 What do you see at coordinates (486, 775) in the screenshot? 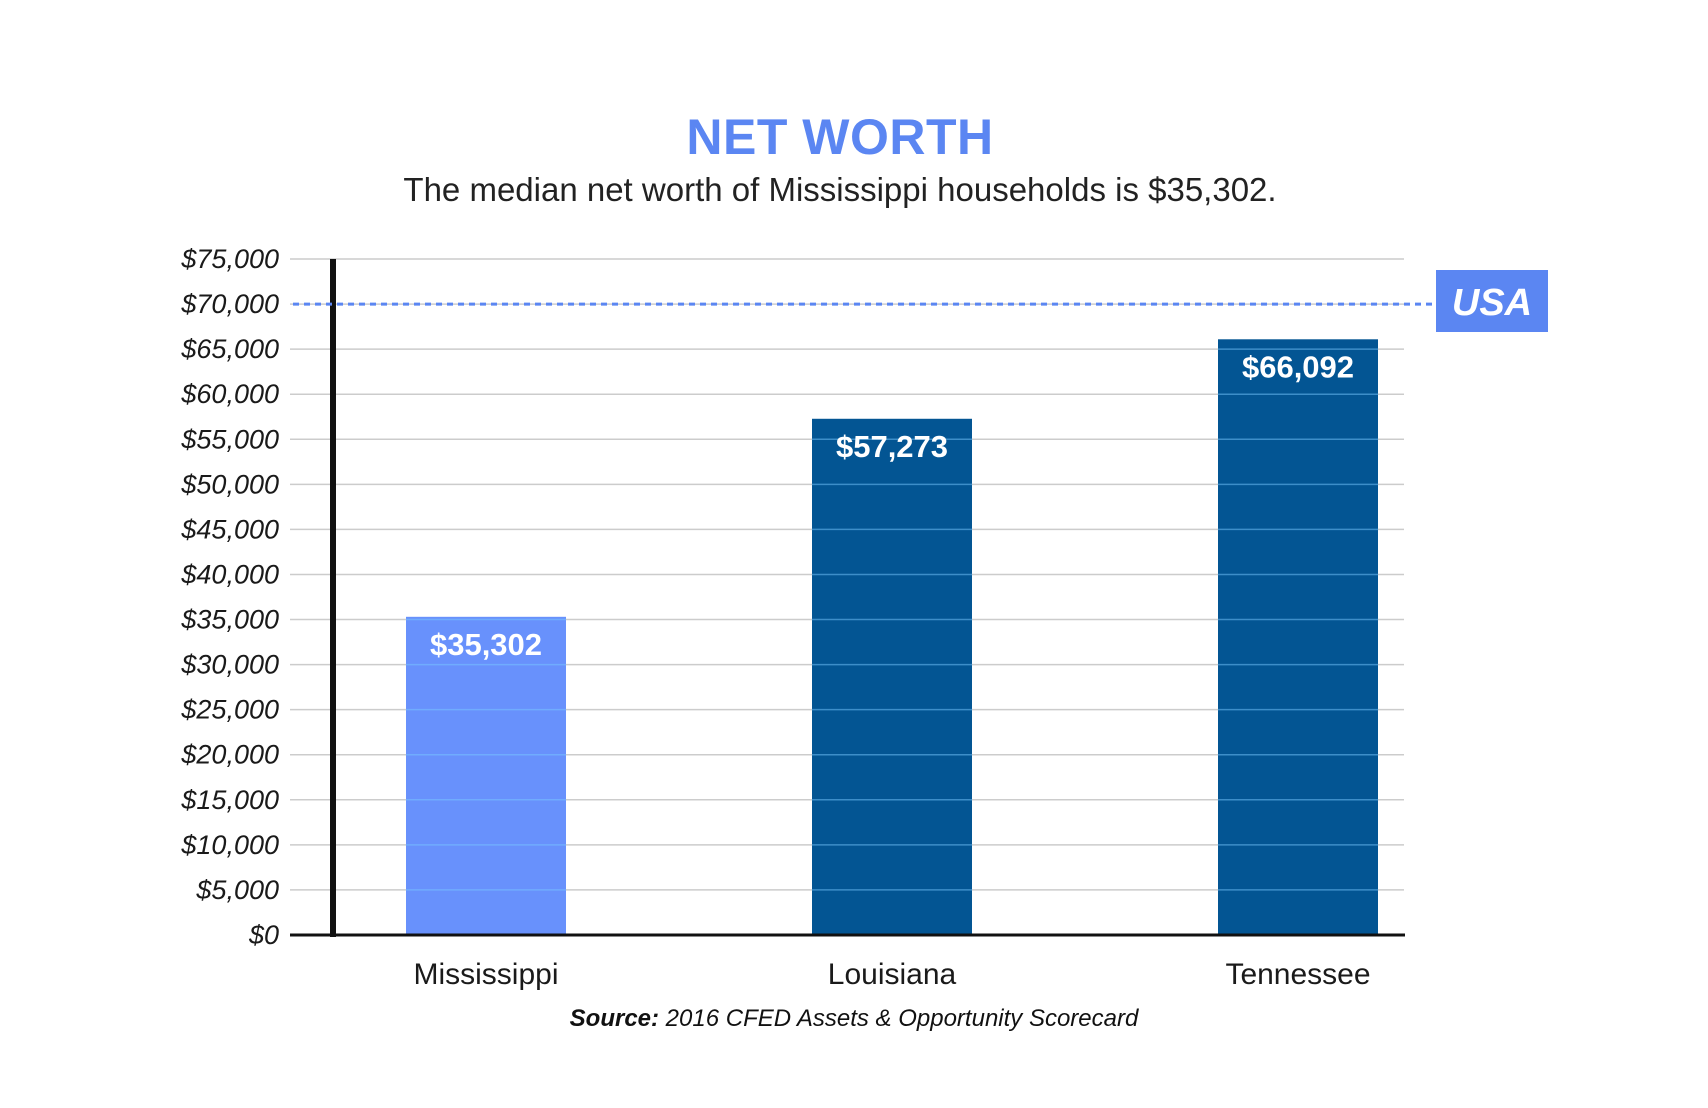
I see `bar-mississippi` at bounding box center [486, 775].